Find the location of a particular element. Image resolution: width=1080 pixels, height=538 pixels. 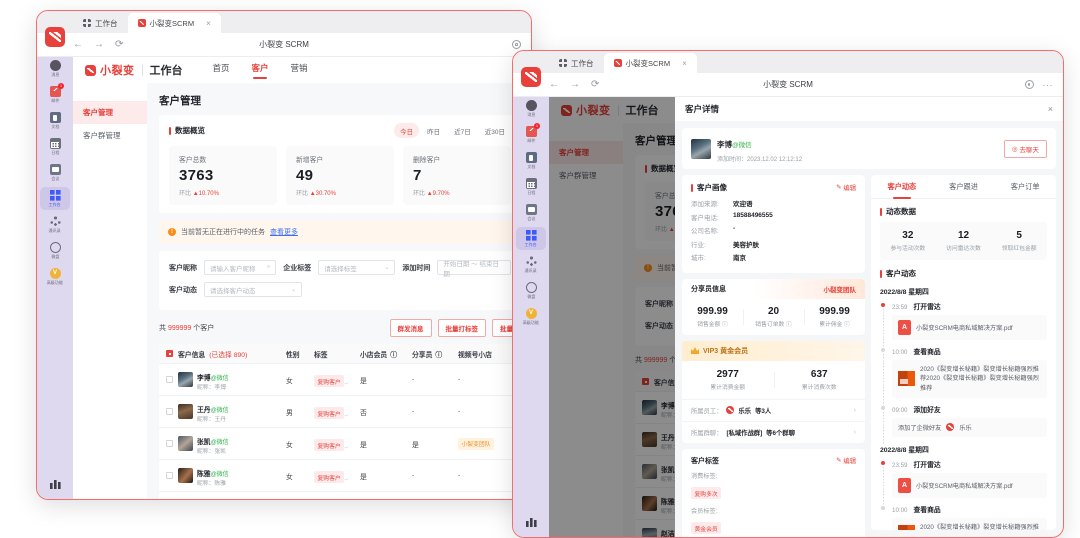

belong-group-row: 所属群聊： [私域作战群] 等6个群聊 › is located at coordinates (773, 431).